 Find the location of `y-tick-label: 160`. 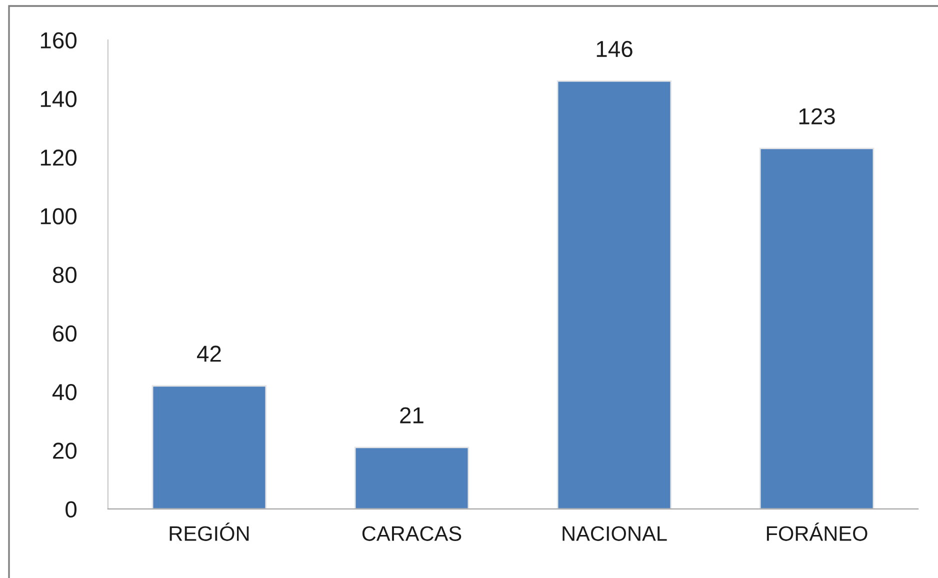

y-tick-label: 160 is located at coordinates (58, 40).